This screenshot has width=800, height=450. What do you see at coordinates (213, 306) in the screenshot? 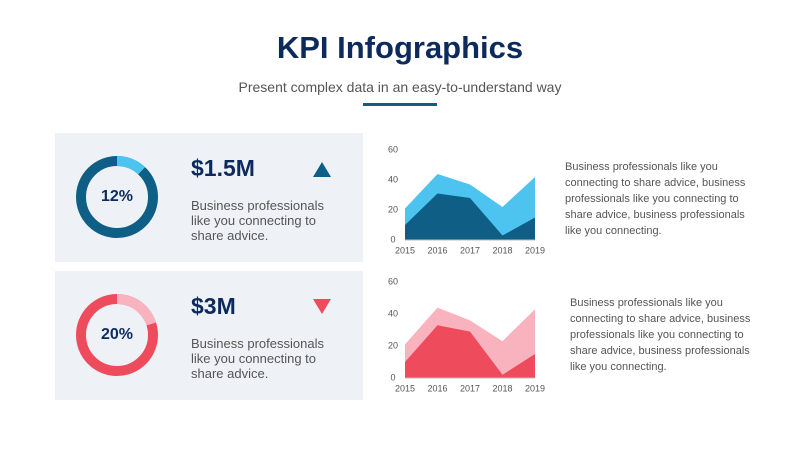
I see `kpi-value: $3M` at bounding box center [213, 306].